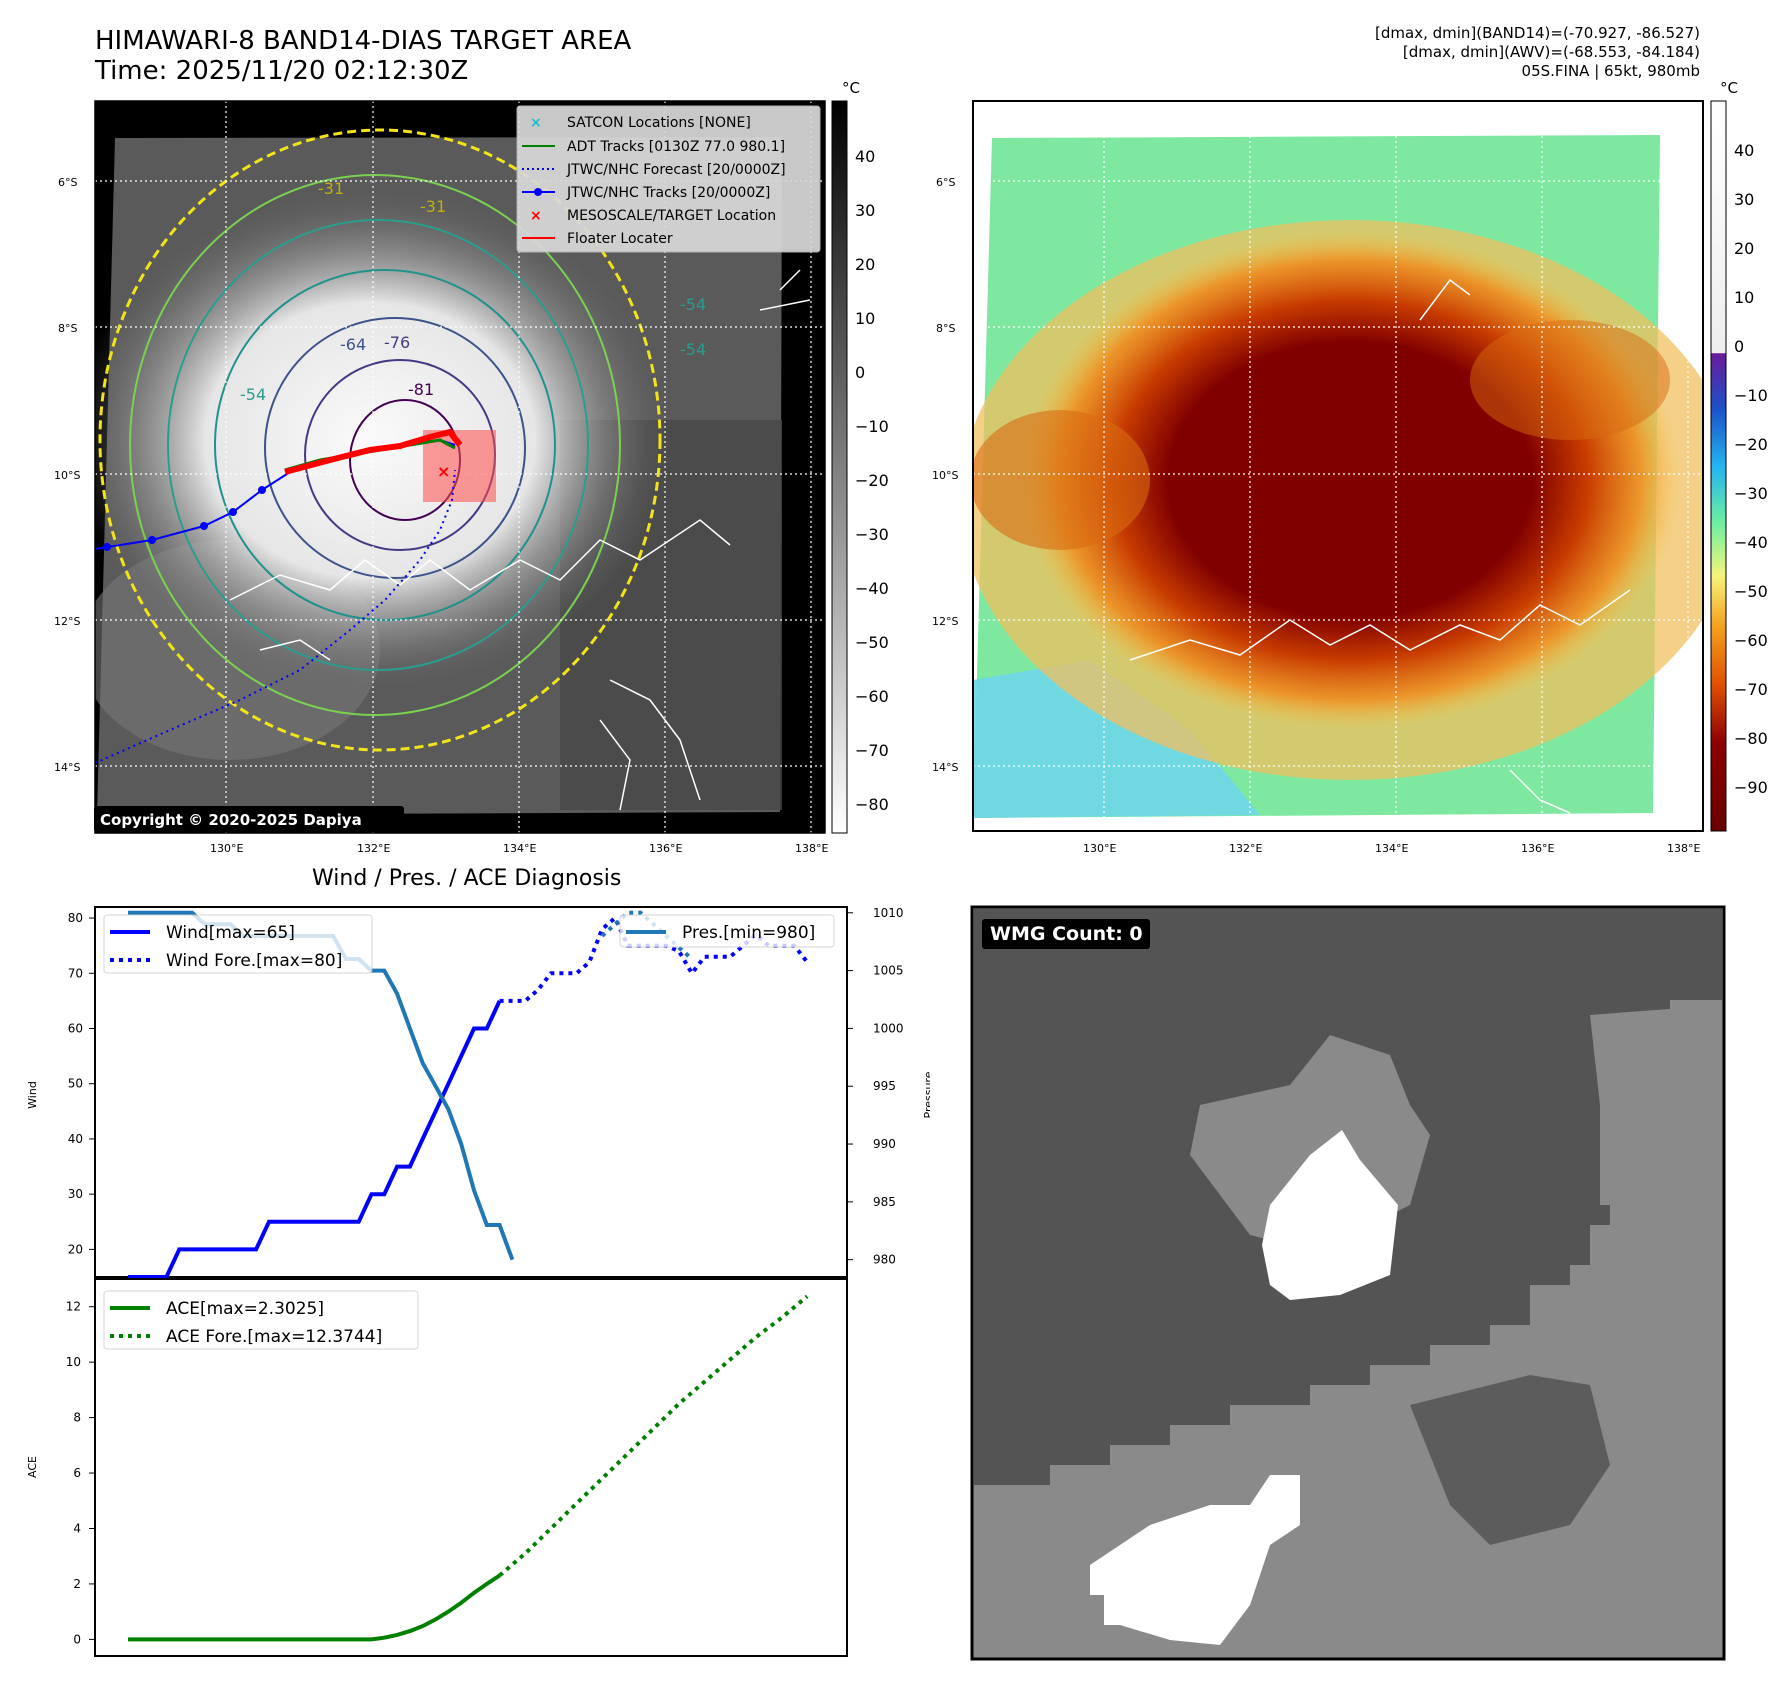 This screenshot has width=1788, height=1690. Describe the element at coordinates (373, 848) in the screenshot. I see `lon-label: 132°E` at that location.